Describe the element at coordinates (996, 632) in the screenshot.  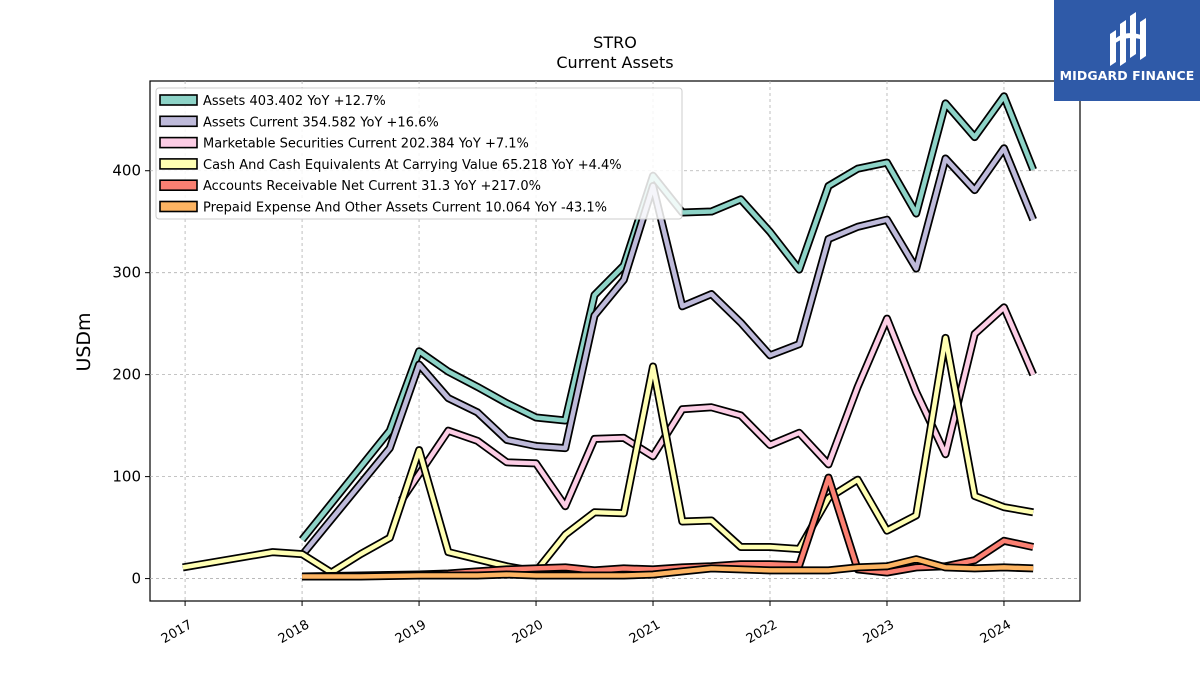
I see `x-tick-label: 2024` at that location.